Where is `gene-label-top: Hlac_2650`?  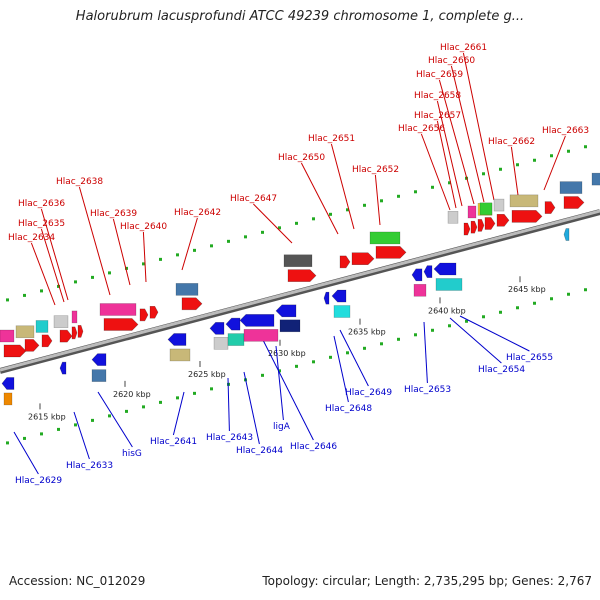
gene-label-top: Hlac_2650 is located at coordinates (301, 158).